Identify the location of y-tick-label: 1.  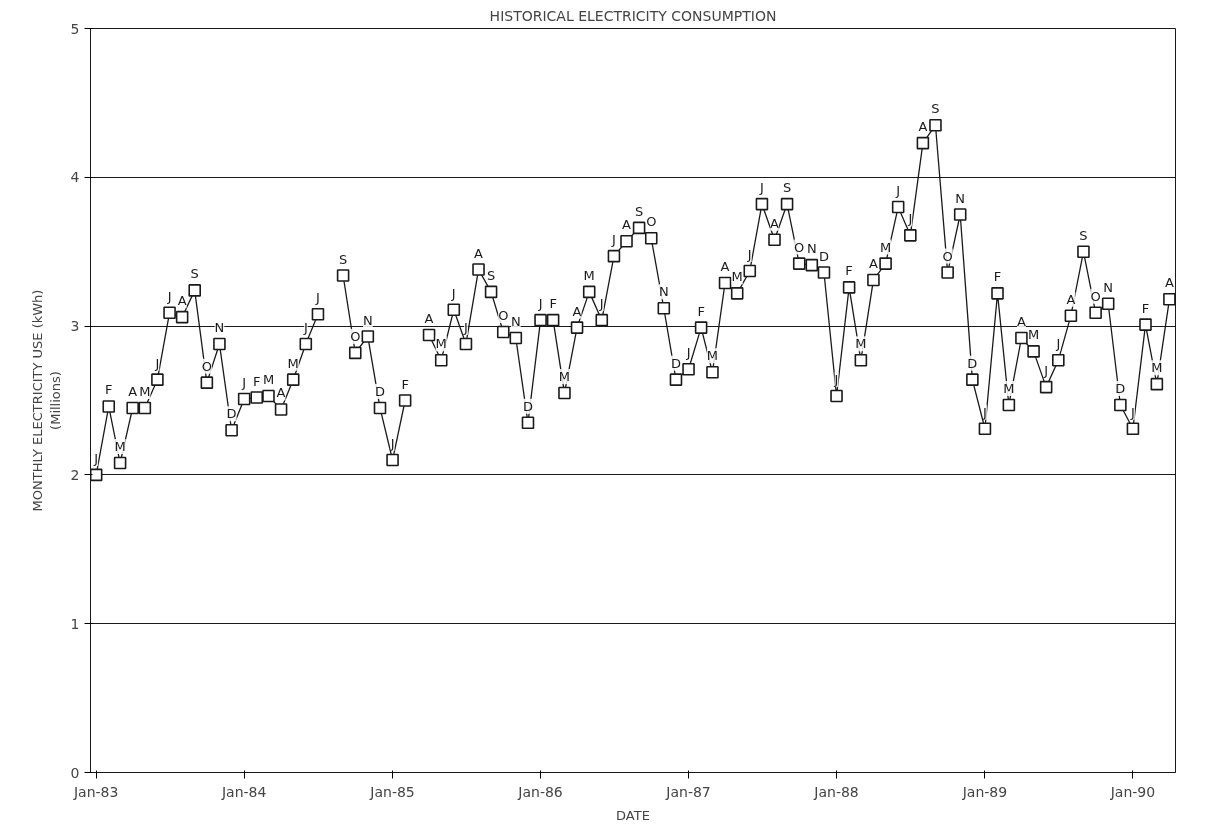
(75, 623).